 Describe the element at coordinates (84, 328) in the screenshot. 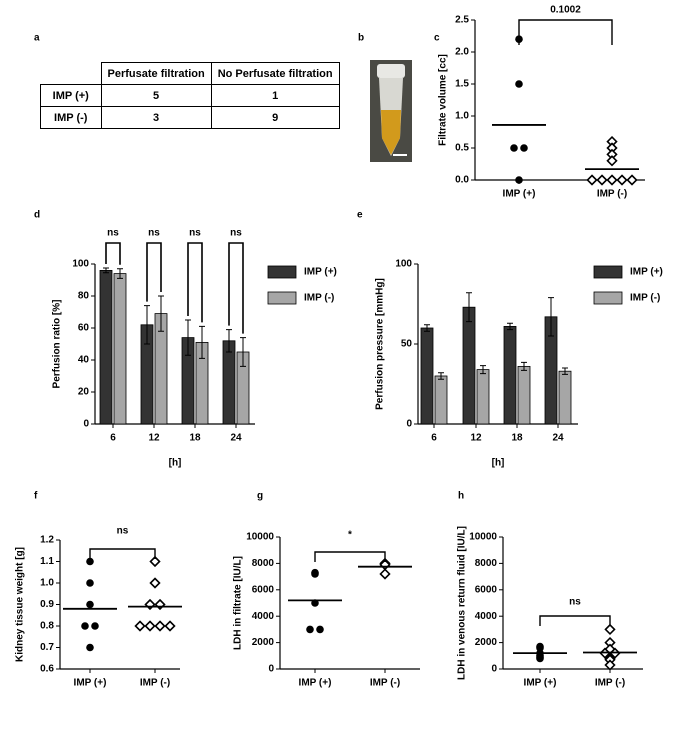

I see `y-tick-label: 60` at that location.